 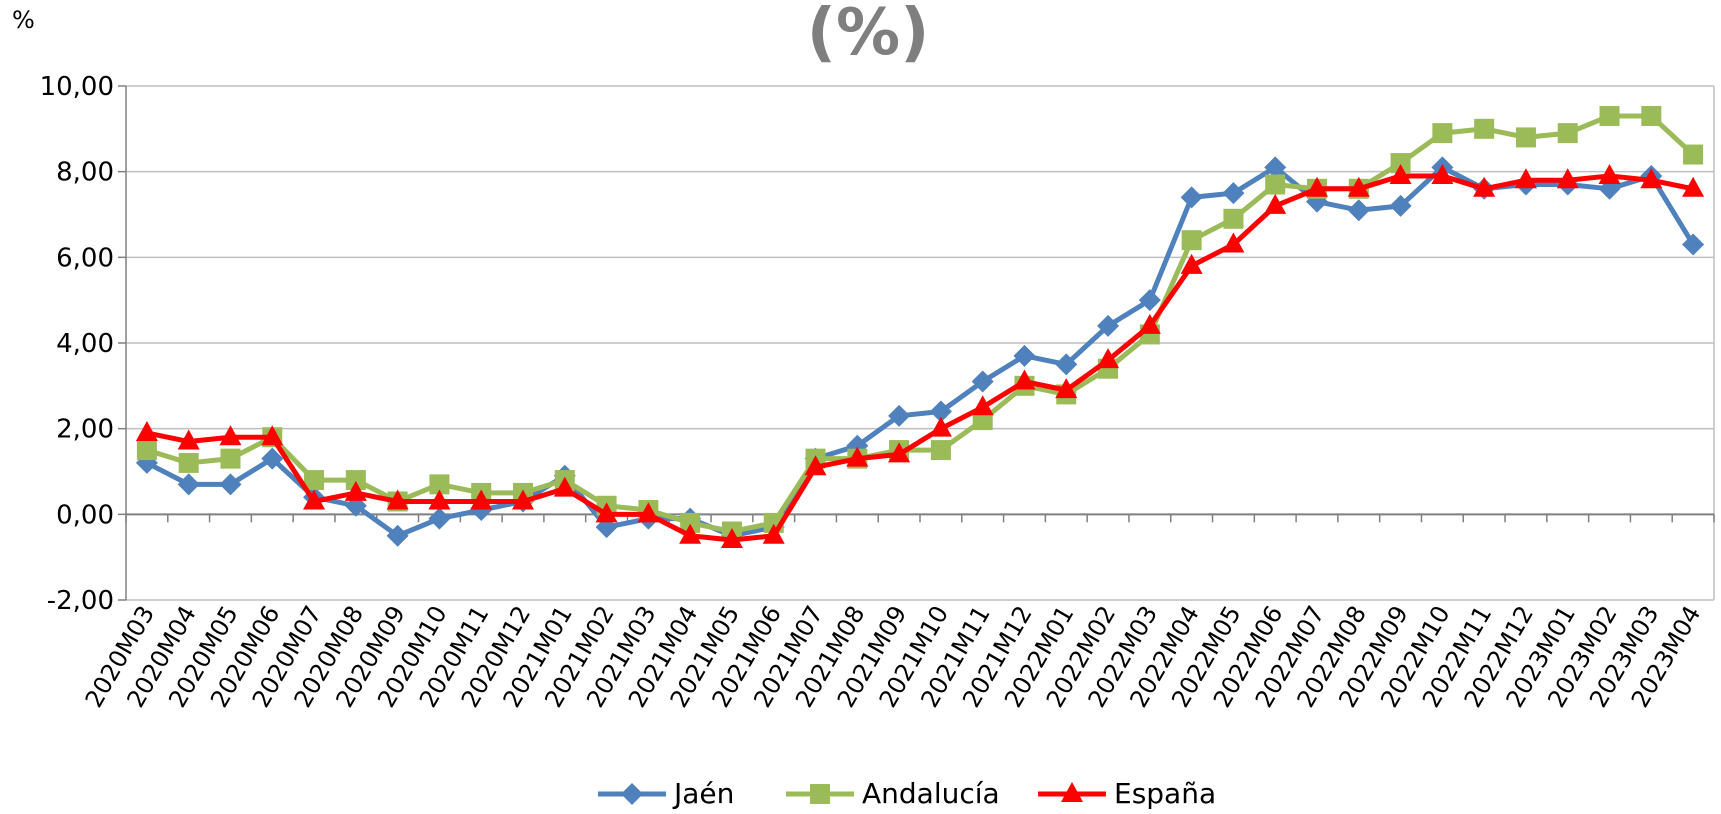 What do you see at coordinates (666, 793) in the screenshot?
I see `legend-item: Jaén` at bounding box center [666, 793].